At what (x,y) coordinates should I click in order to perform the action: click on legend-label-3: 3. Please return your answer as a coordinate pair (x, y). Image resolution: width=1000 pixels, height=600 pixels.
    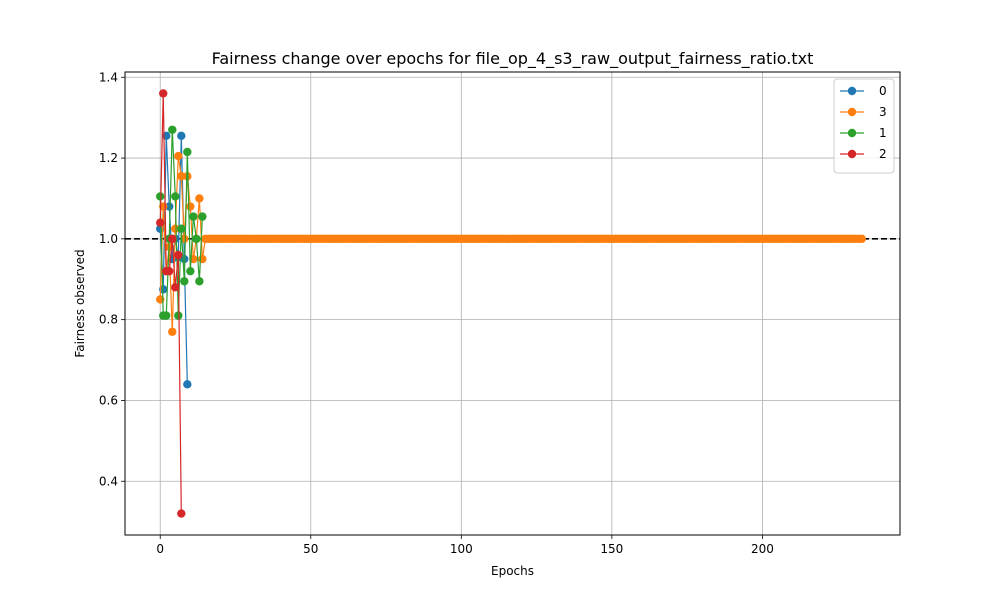
    Looking at the image, I should click on (883, 112).